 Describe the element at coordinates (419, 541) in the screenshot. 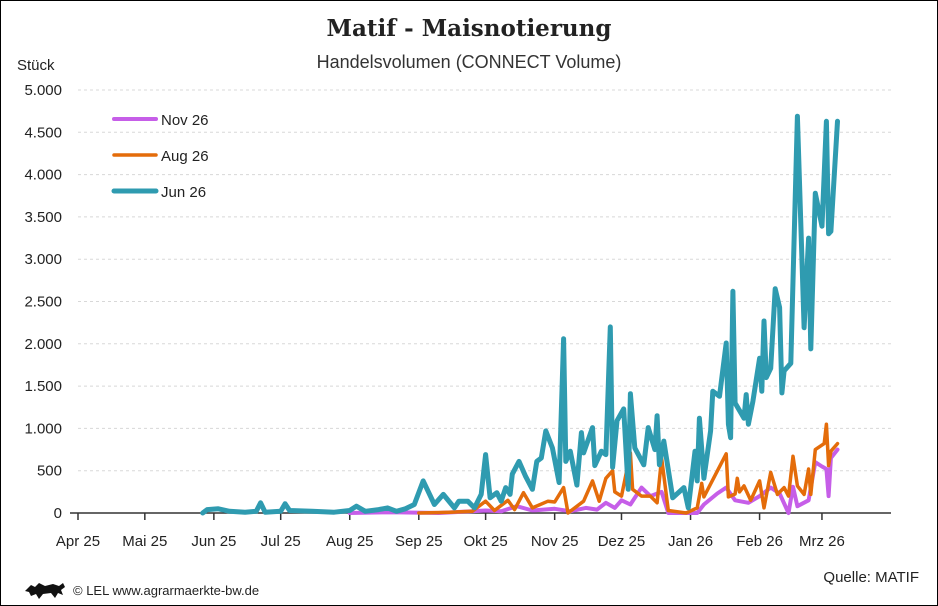

I see `x-tick-label: Sep 25` at that location.